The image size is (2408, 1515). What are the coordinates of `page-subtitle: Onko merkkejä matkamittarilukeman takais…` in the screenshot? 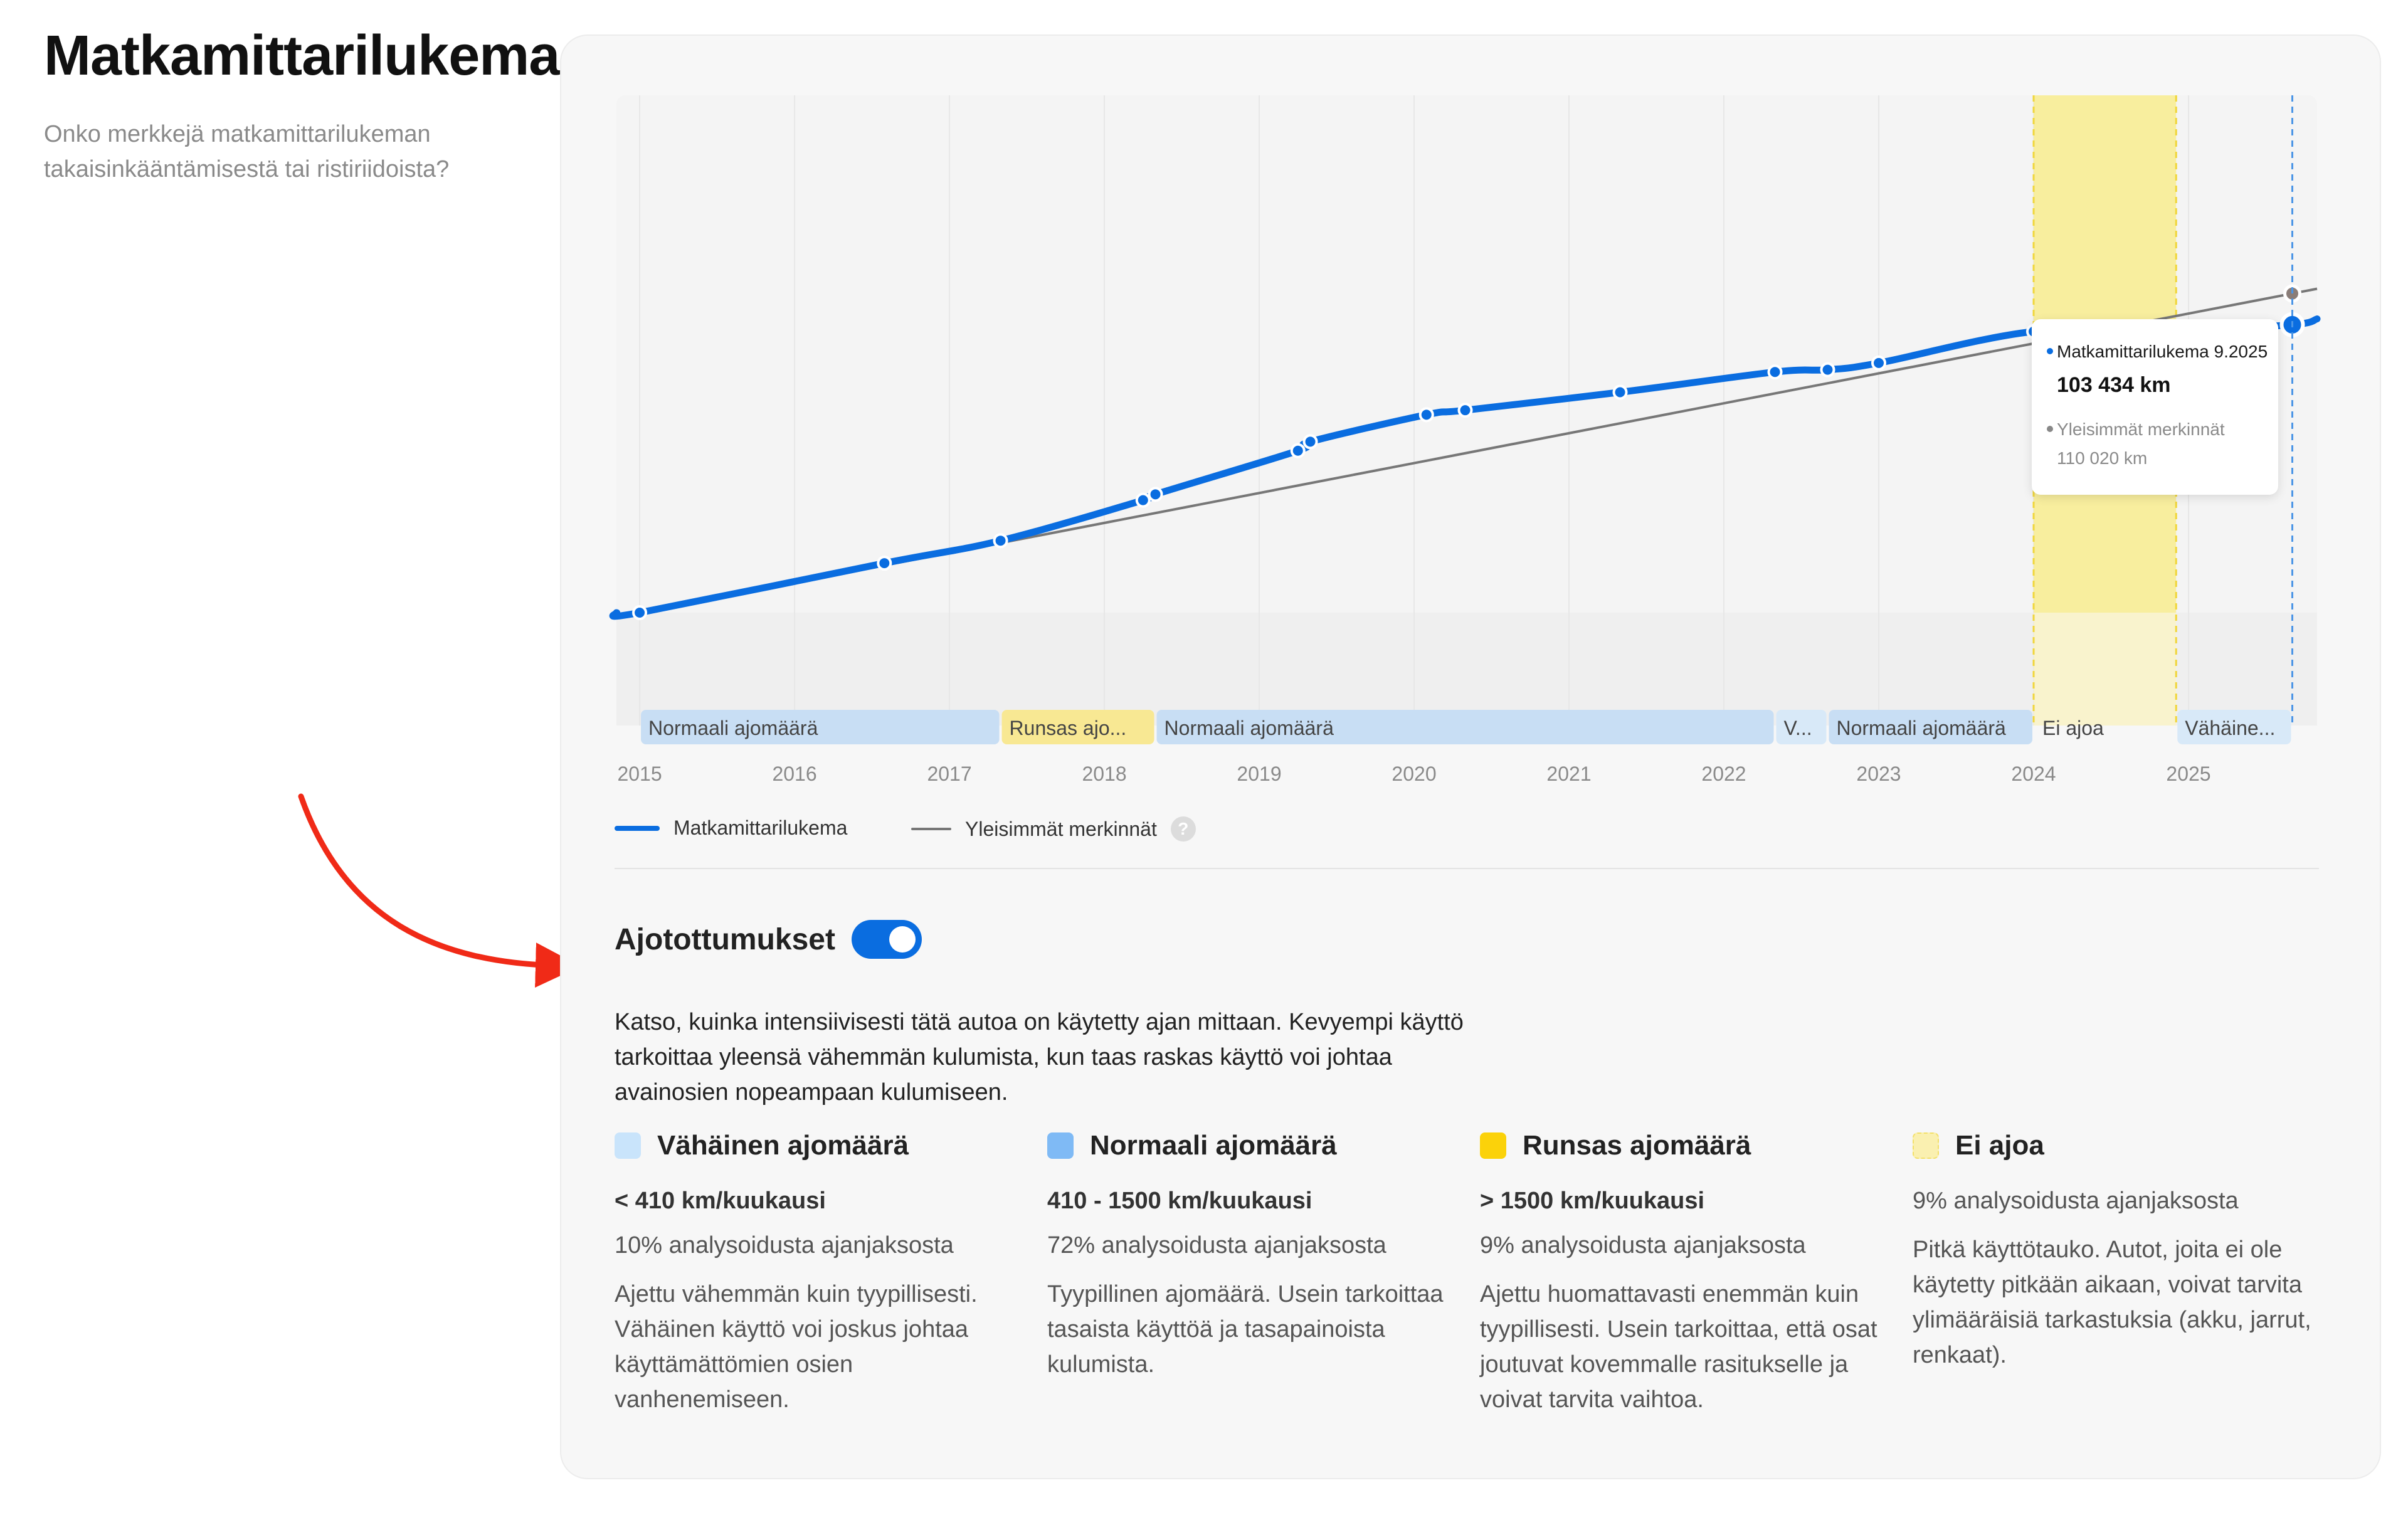 It's located at (247, 151).